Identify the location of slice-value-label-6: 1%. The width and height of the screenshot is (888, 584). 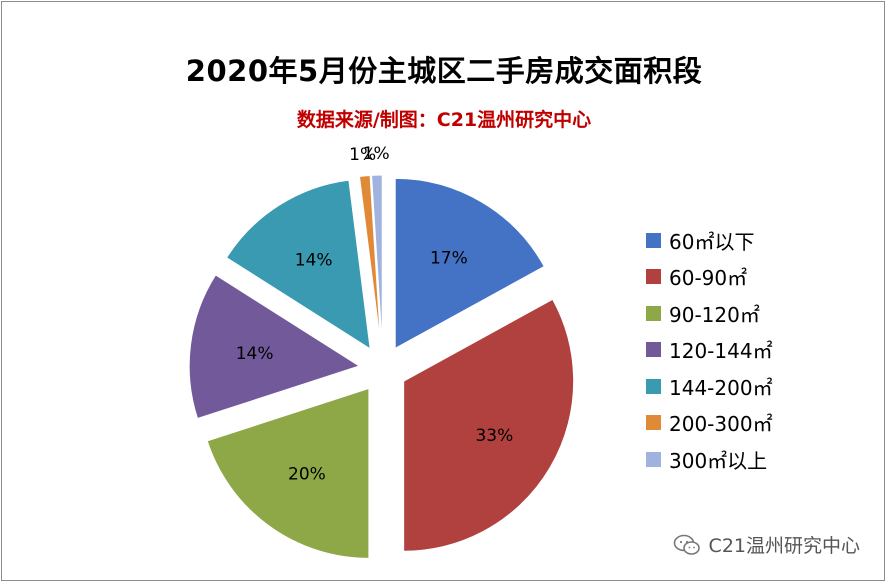
(362, 155).